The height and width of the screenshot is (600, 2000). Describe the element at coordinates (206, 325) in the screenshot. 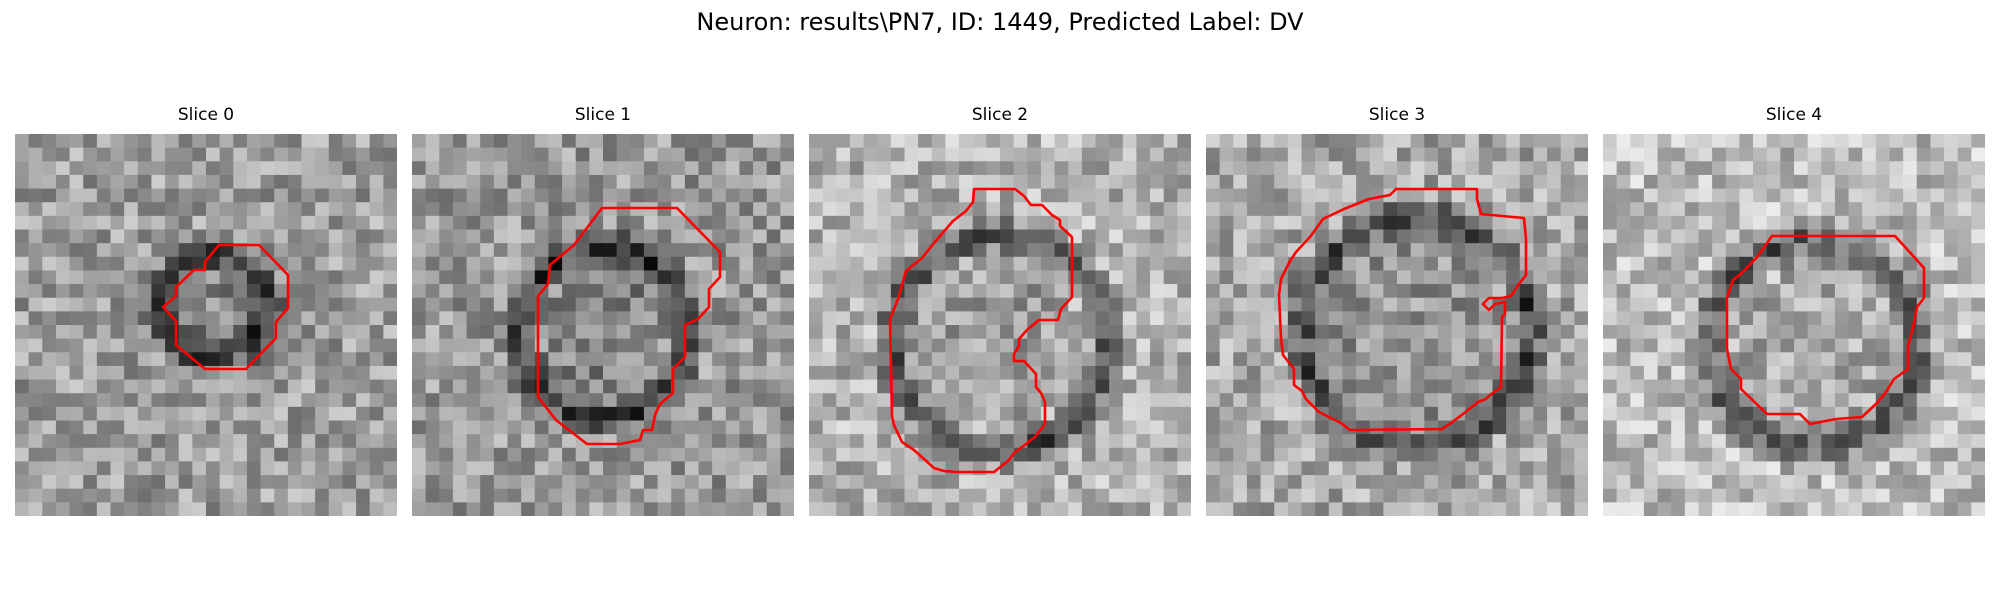

I see `pixel-grid` at that location.